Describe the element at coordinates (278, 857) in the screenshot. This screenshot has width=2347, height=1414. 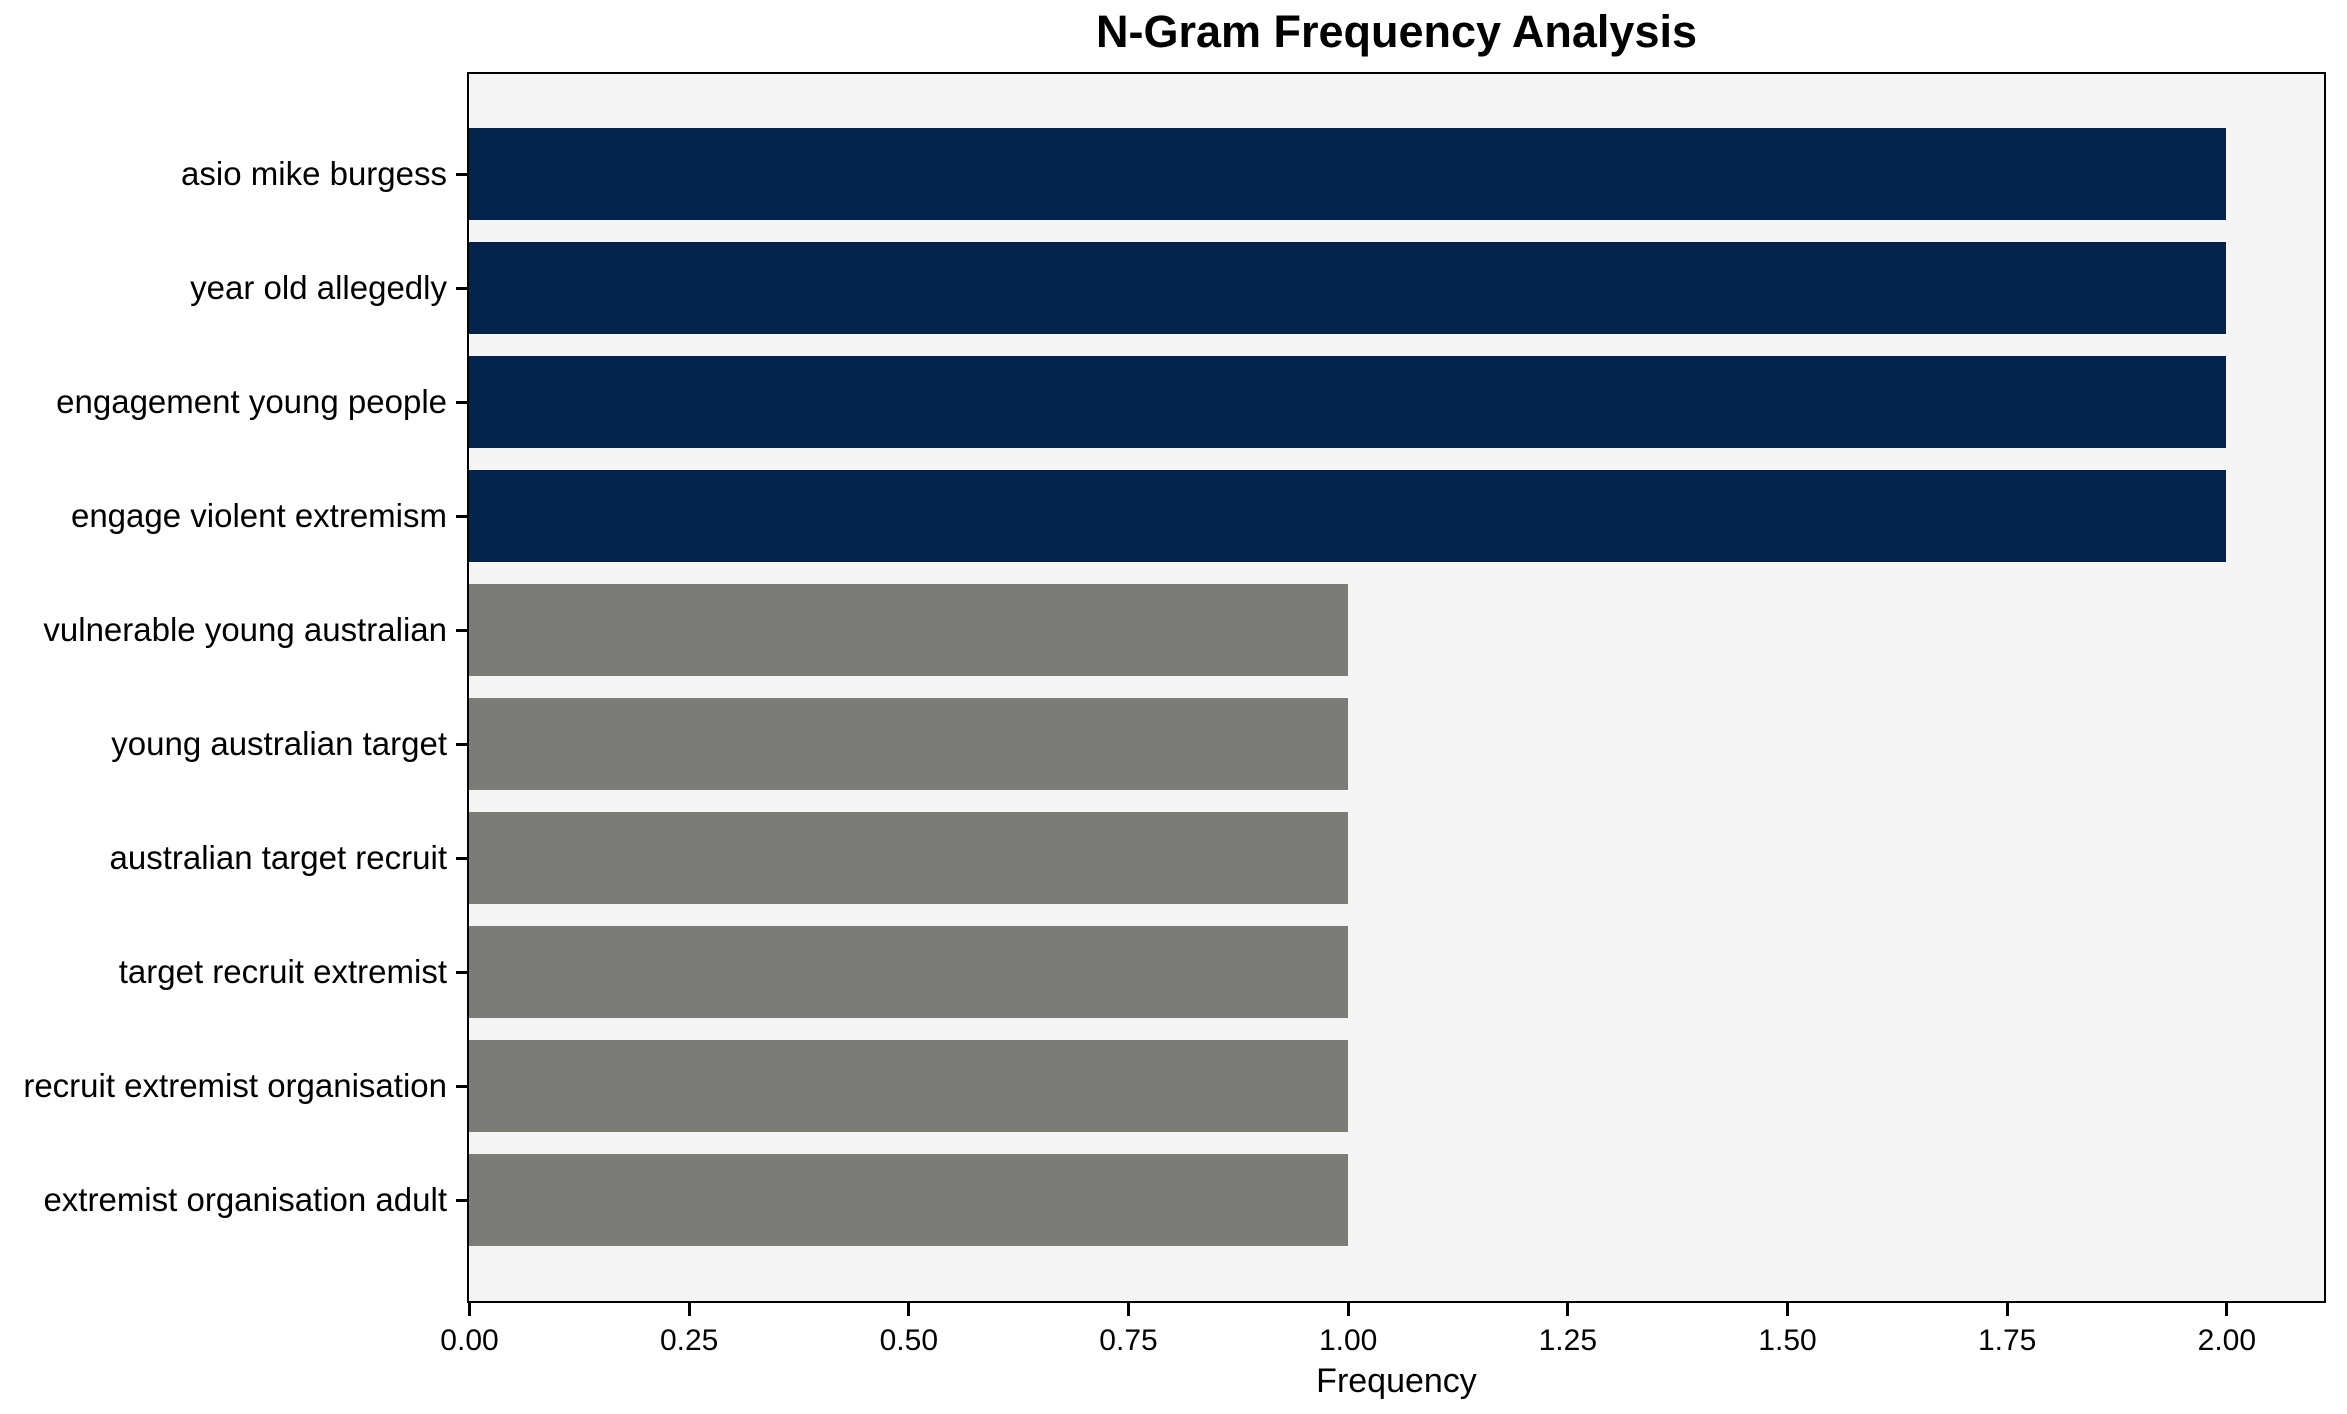
I see `y-axis-label: australian target recruit` at that location.